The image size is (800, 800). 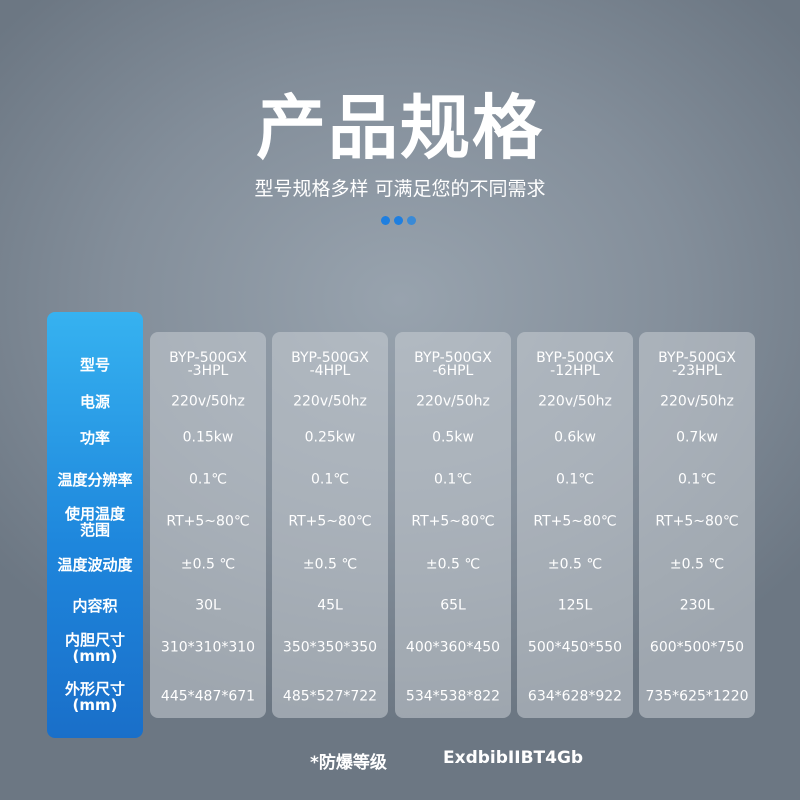 What do you see at coordinates (453, 647) in the screenshot?
I see `spec-cell: 400*360*450` at bounding box center [453, 647].